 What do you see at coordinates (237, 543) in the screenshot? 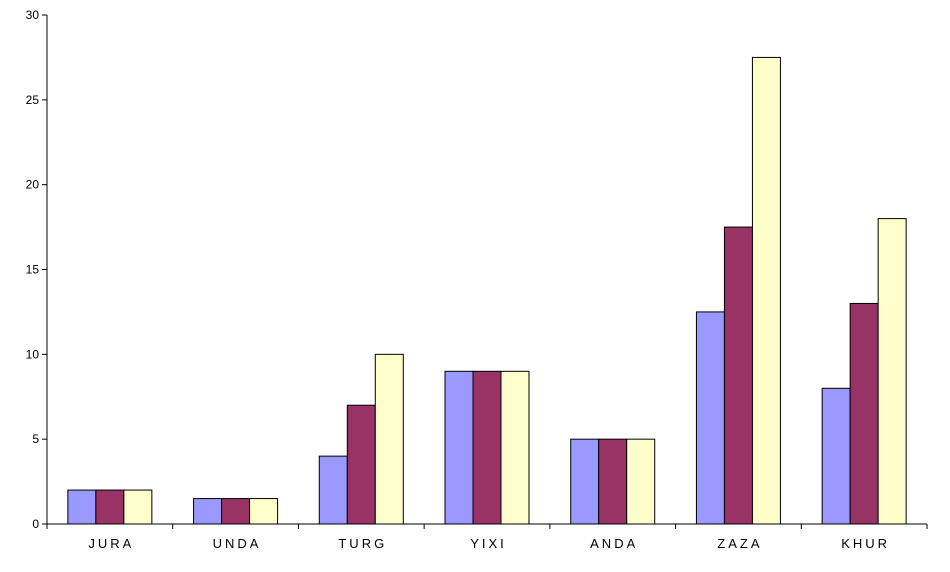
I see `x-tick-label-unda: UNDA` at bounding box center [237, 543].